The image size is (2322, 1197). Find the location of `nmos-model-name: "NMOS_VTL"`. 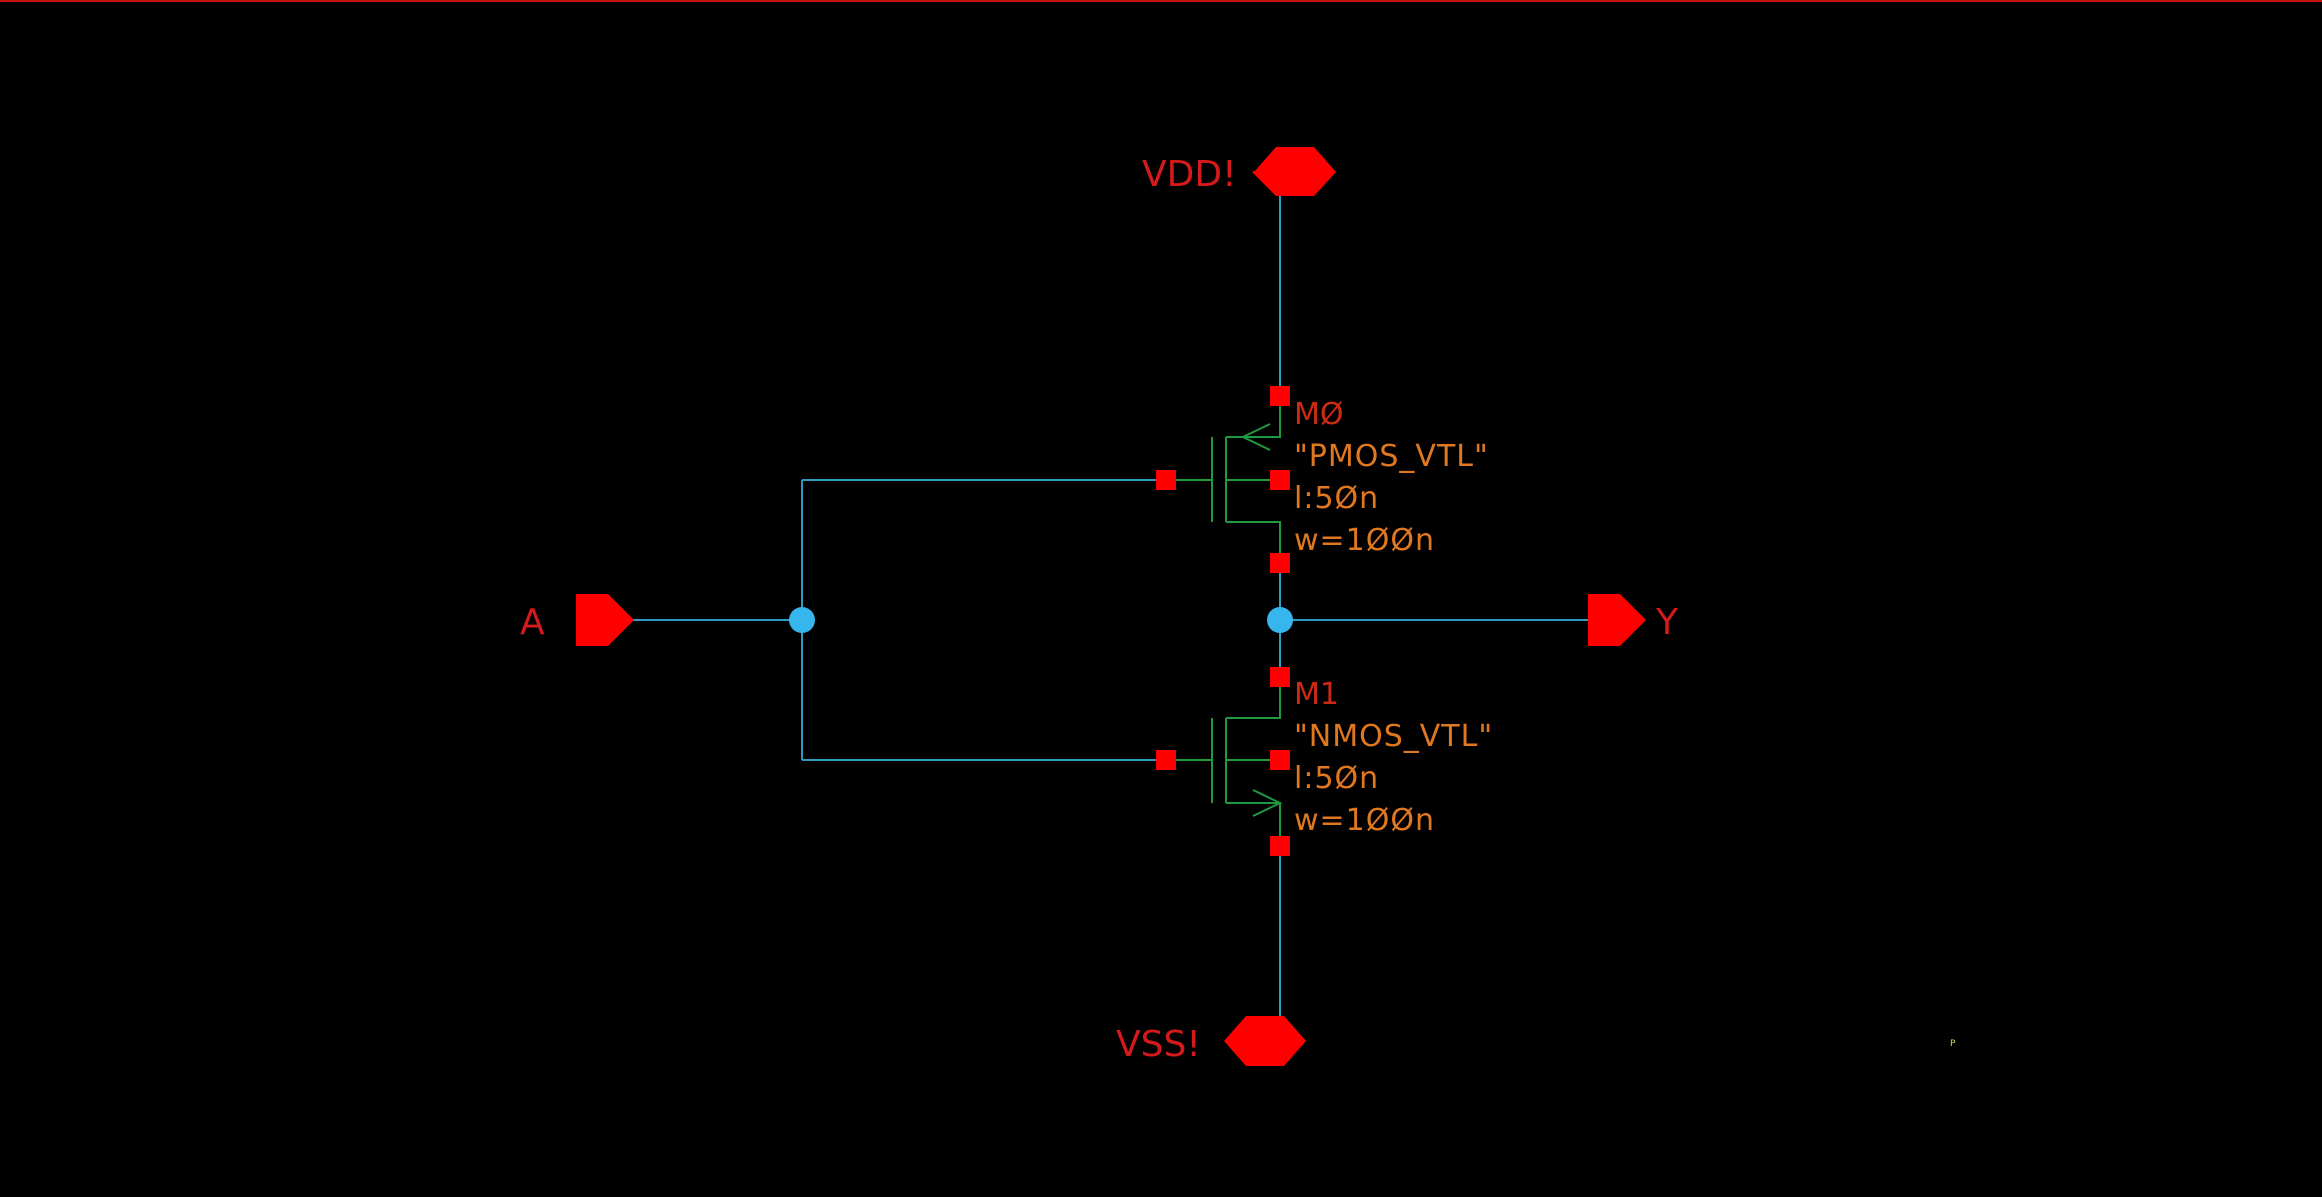

nmos-model-name: "NMOS_VTL" is located at coordinates (1393, 736).